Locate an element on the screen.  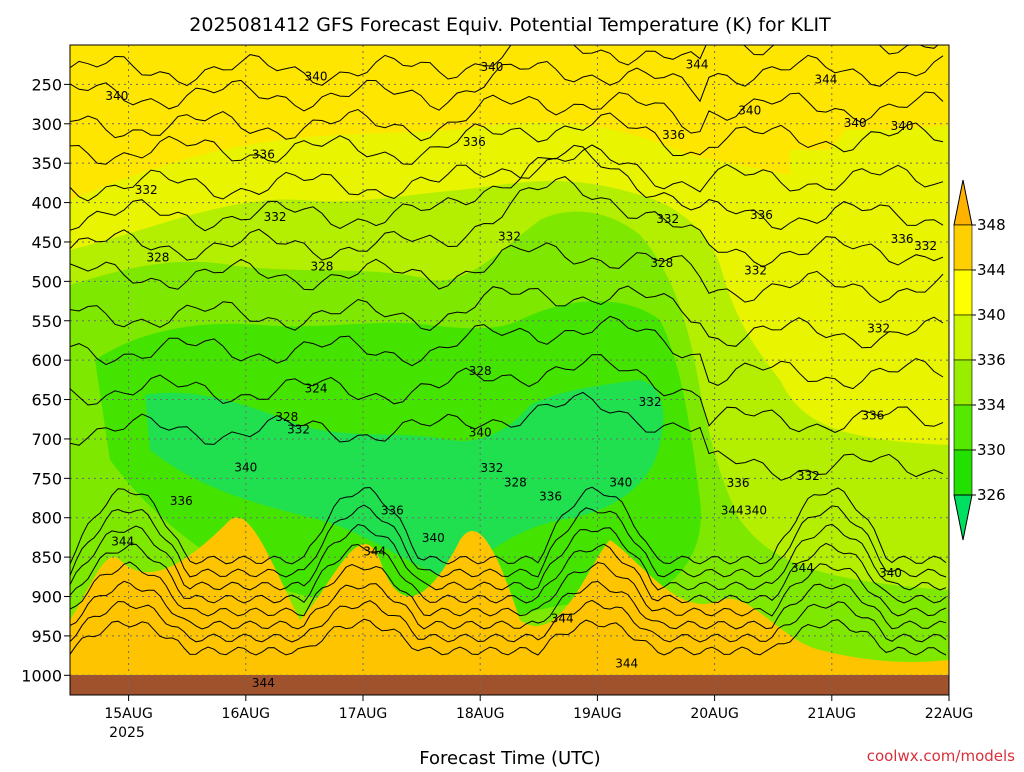
y-tick-label: 900 is located at coordinates (46, 597).